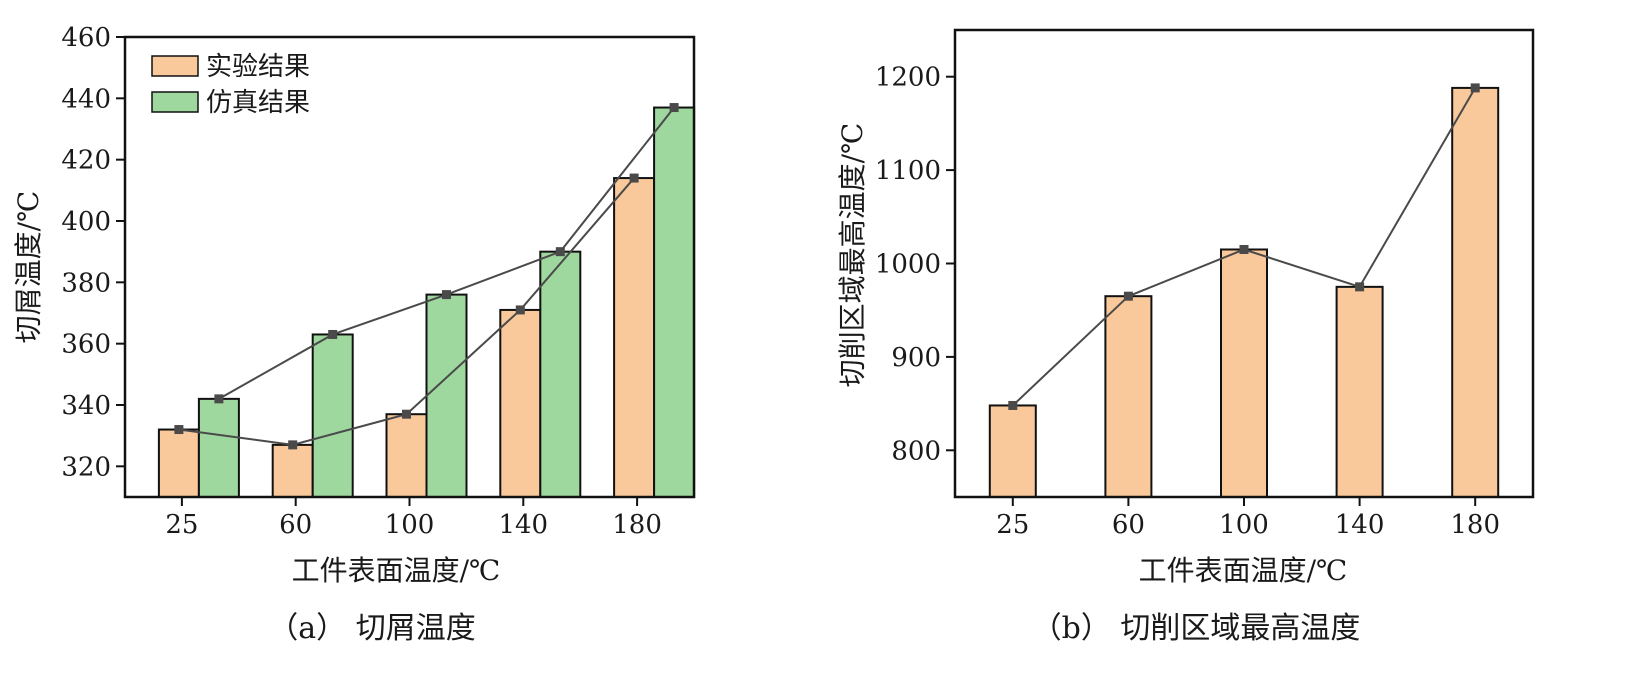 Image resolution: width=1631 pixels, height=690 pixels. Describe the element at coordinates (1196, 628) in the screenshot. I see `chart-b-caption: （b） 切削区域最高温度` at that location.